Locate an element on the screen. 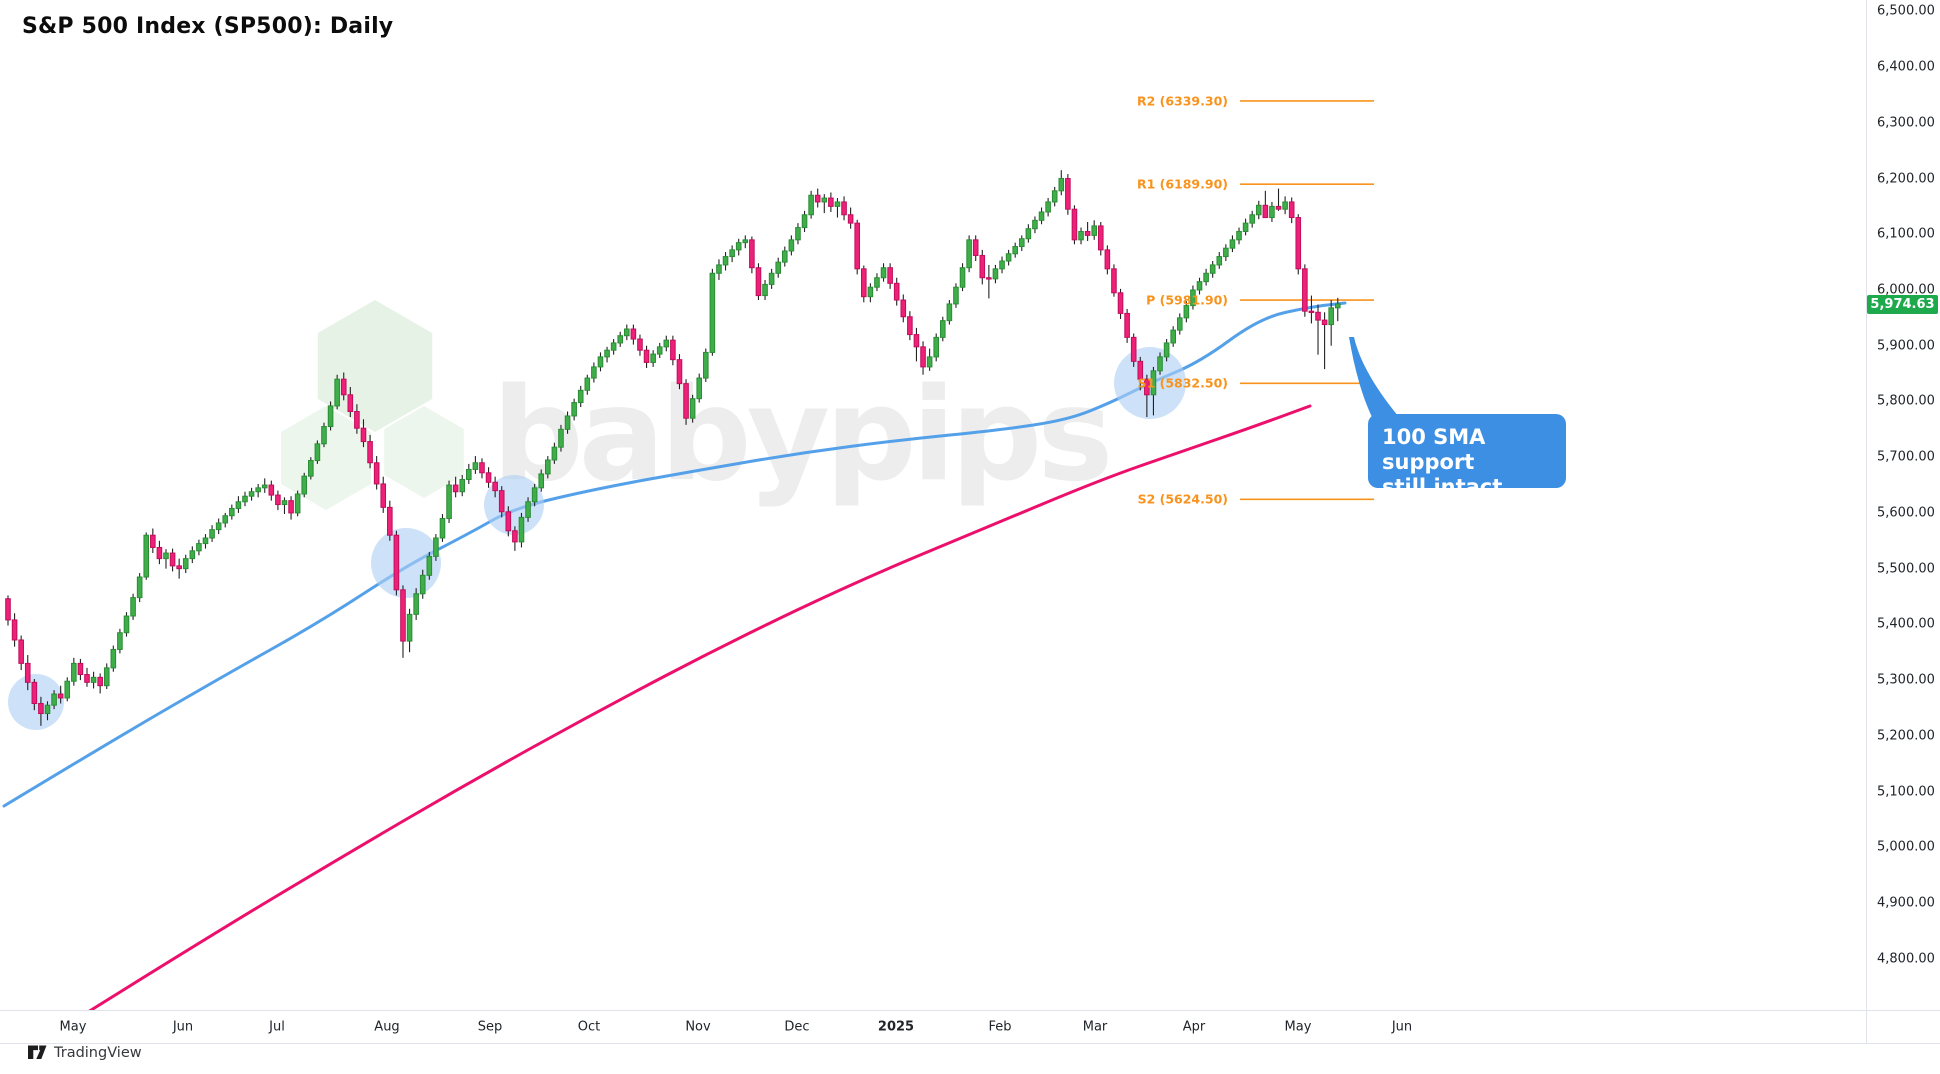 This screenshot has width=1940, height=1074. x-axis-label-mar: Mar is located at coordinates (1095, 1027).